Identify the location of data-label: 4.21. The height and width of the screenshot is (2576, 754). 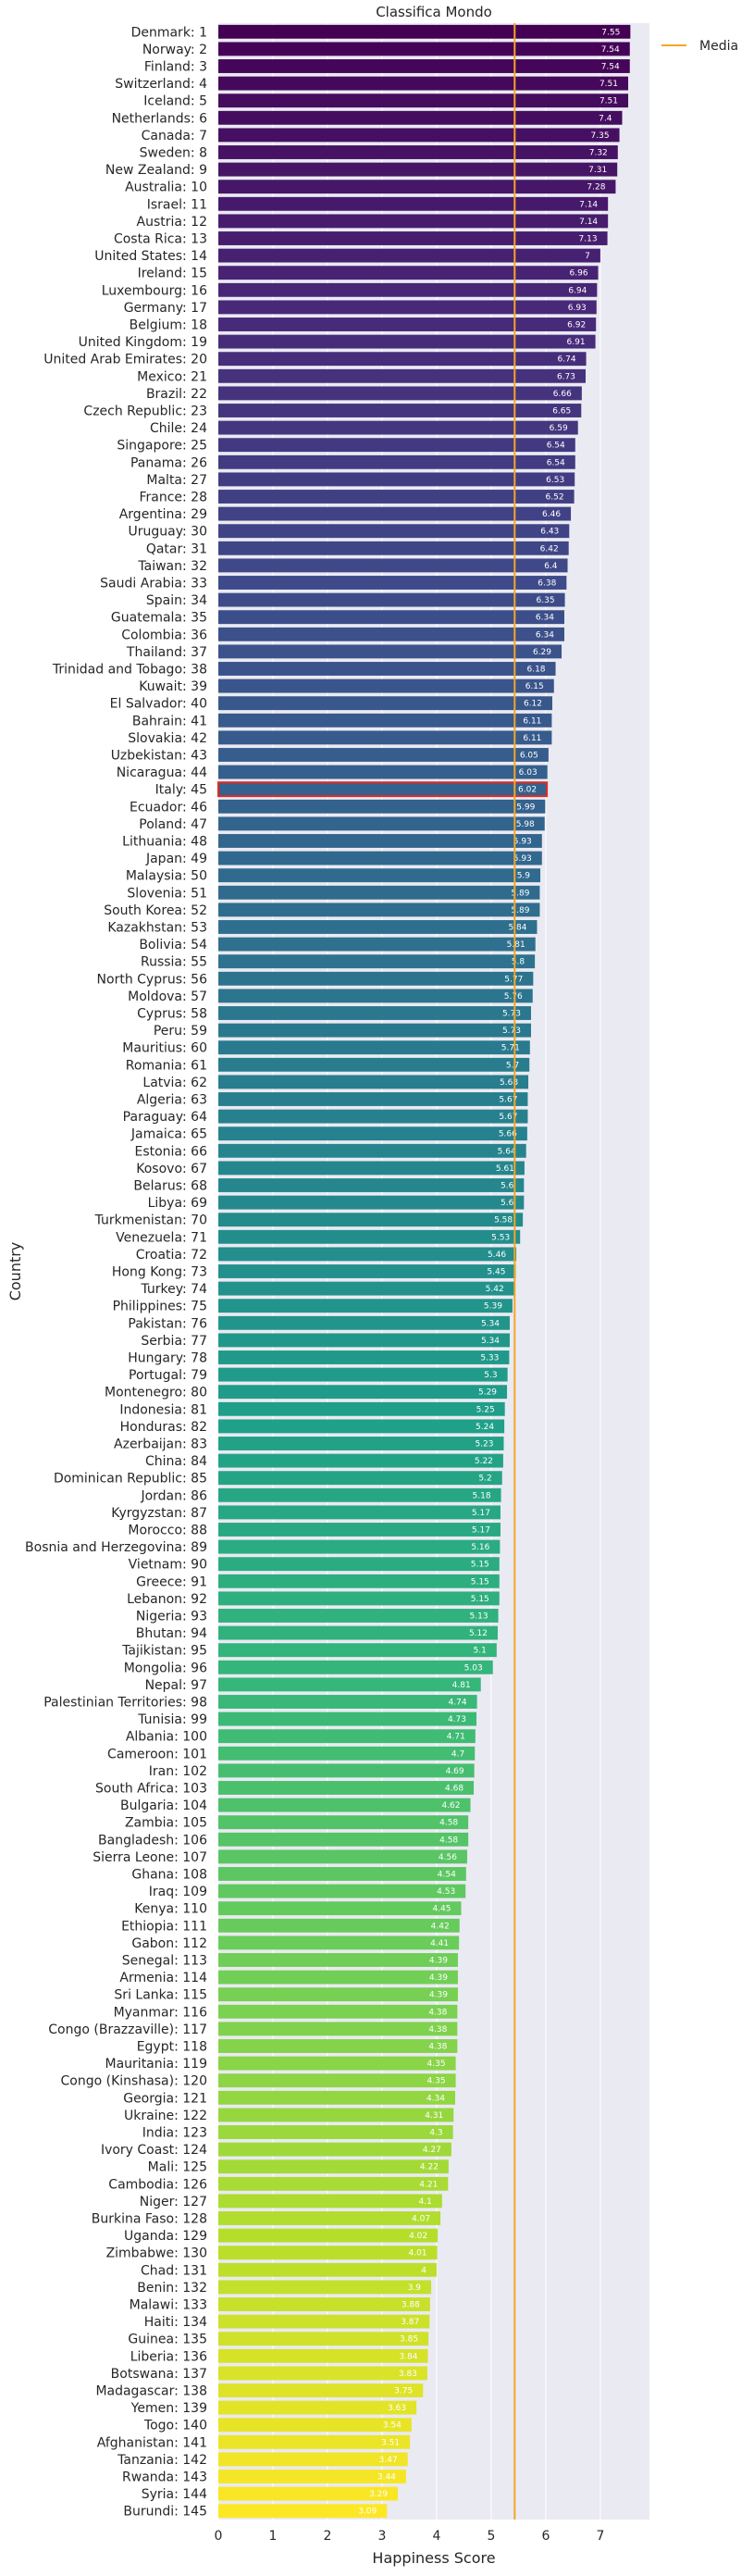
(428, 2184).